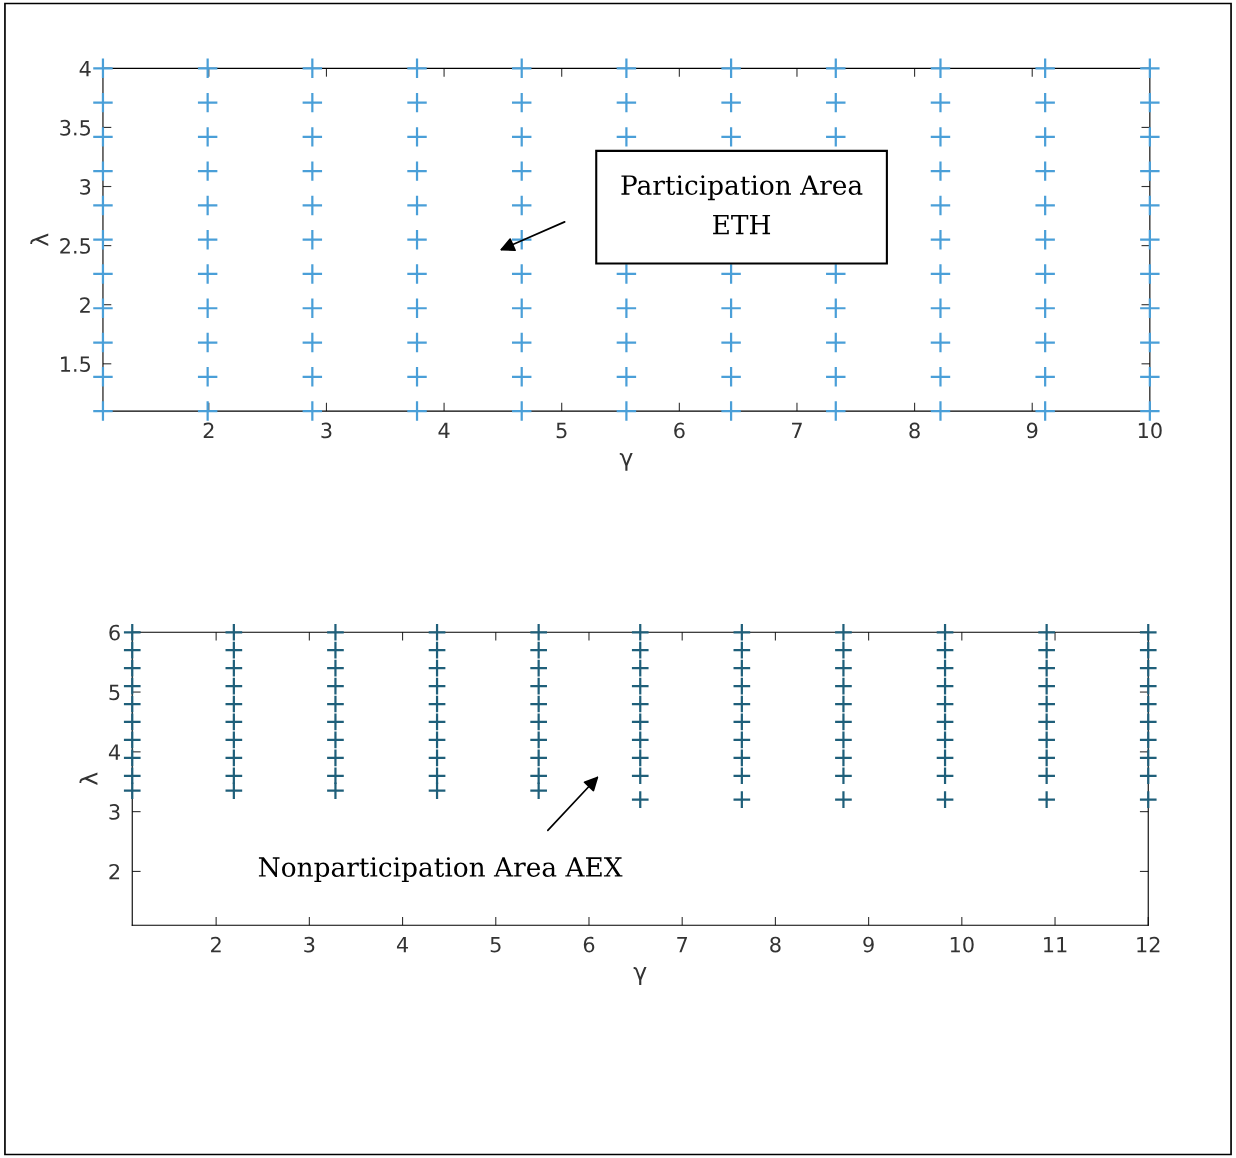  Describe the element at coordinates (114, 692) in the screenshot. I see `y-tick-label: 5` at that location.